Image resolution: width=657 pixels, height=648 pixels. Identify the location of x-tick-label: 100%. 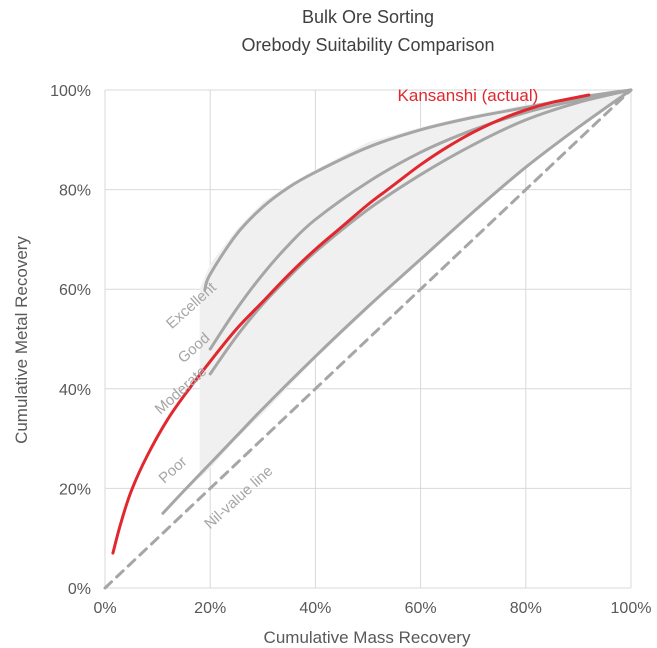
(631, 608).